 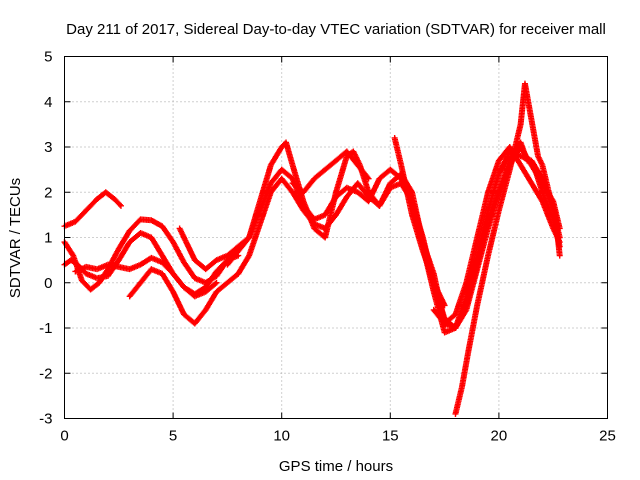 I want to click on y-tick-label: 0, so click(x=48, y=283).